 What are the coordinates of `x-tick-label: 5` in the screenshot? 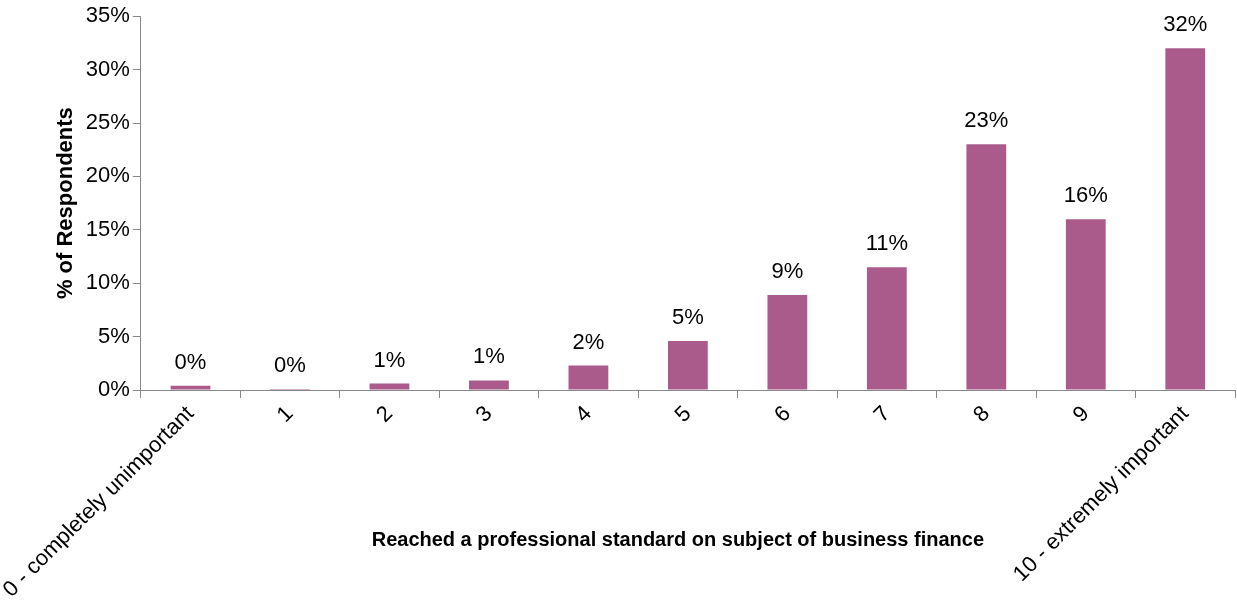 It's located at (682, 413).